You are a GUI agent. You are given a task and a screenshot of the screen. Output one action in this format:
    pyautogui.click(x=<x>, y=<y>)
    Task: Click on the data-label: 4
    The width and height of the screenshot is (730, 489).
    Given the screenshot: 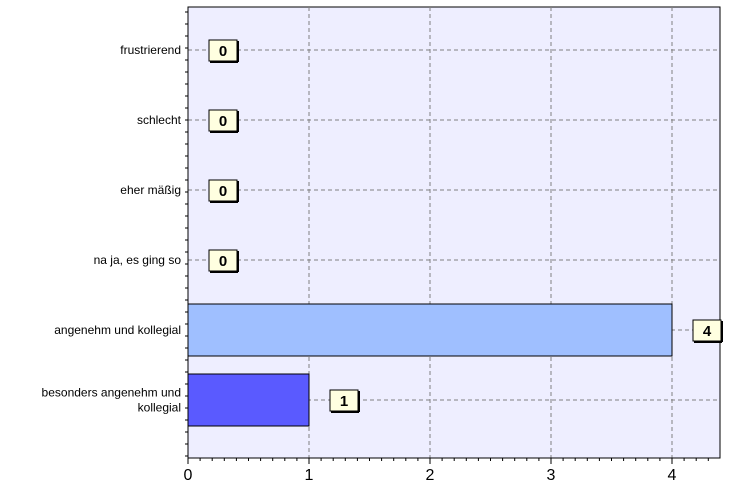 What is the action you would take?
    pyautogui.click(x=707, y=331)
    